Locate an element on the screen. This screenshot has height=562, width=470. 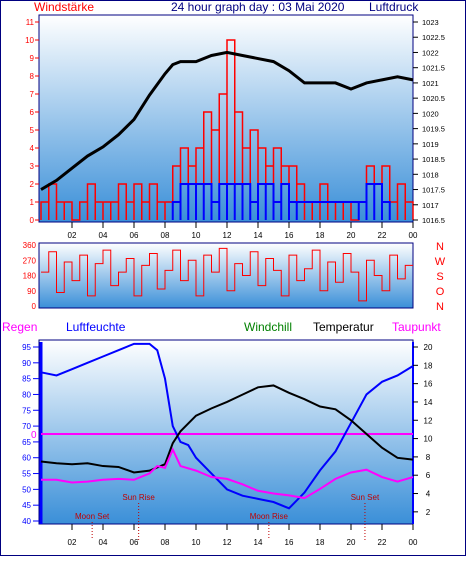
hour-tick-label: 02 is located at coordinates (72, 235).